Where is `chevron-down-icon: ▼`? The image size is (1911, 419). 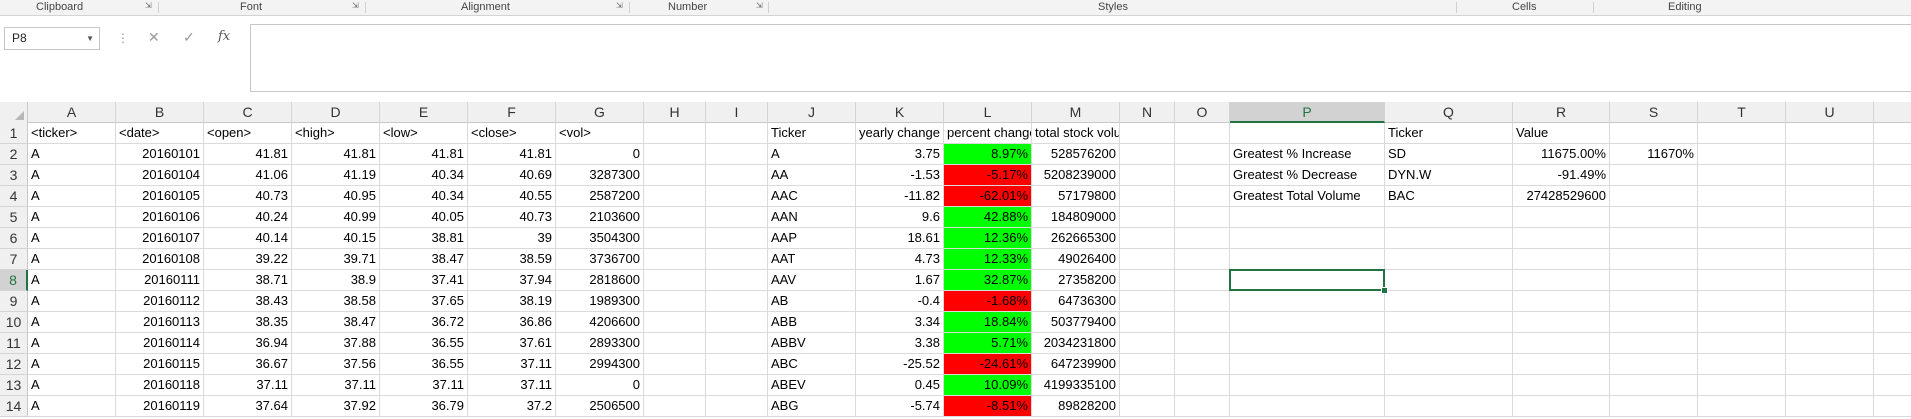
chevron-down-icon: ▼ is located at coordinates (90, 38).